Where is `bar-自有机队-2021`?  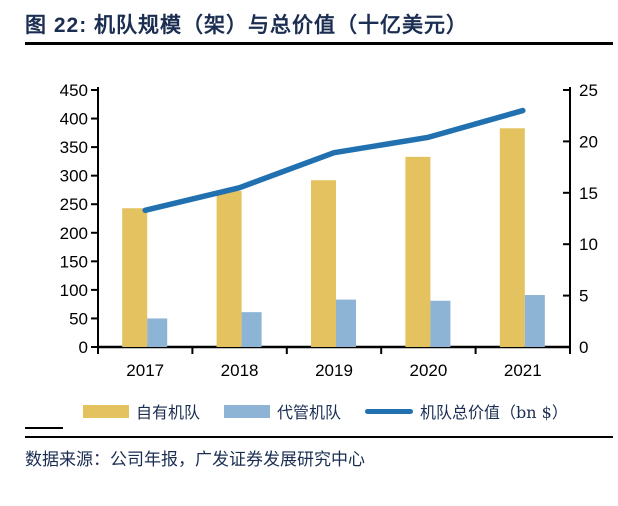
bar-自有机队-2021 is located at coordinates (512, 237).